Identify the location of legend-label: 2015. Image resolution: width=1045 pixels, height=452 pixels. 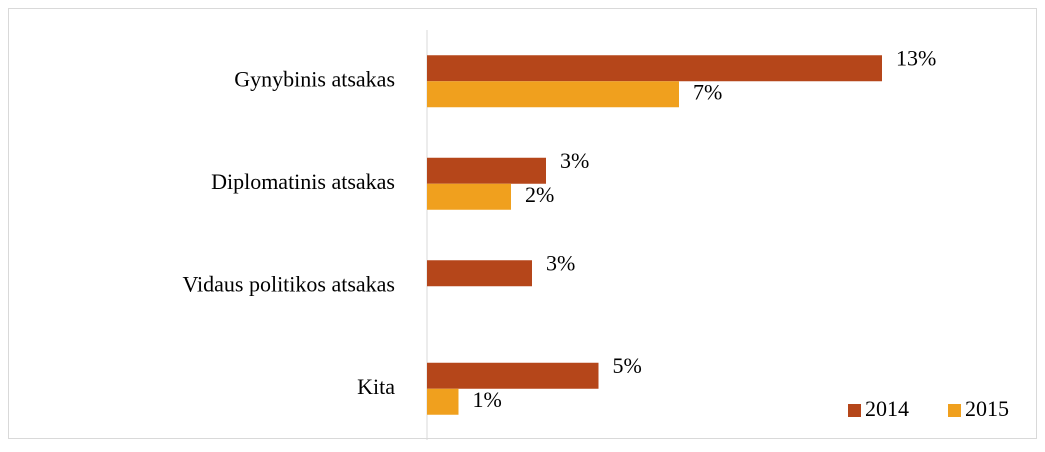
(987, 408).